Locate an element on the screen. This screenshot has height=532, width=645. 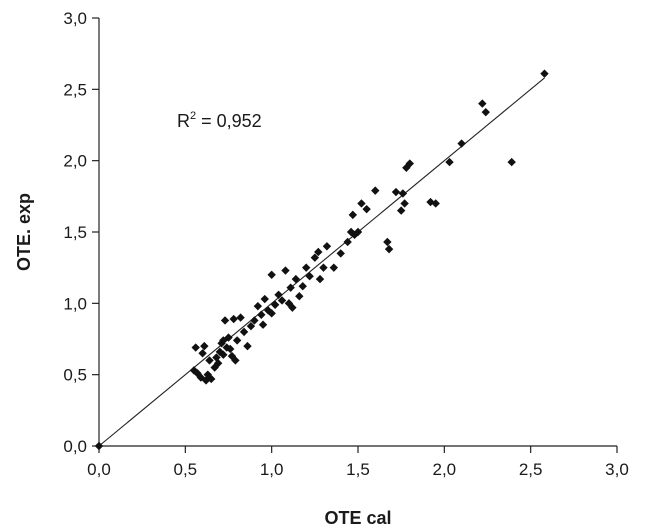
x-tick-label: 0,5 is located at coordinates (186, 469).